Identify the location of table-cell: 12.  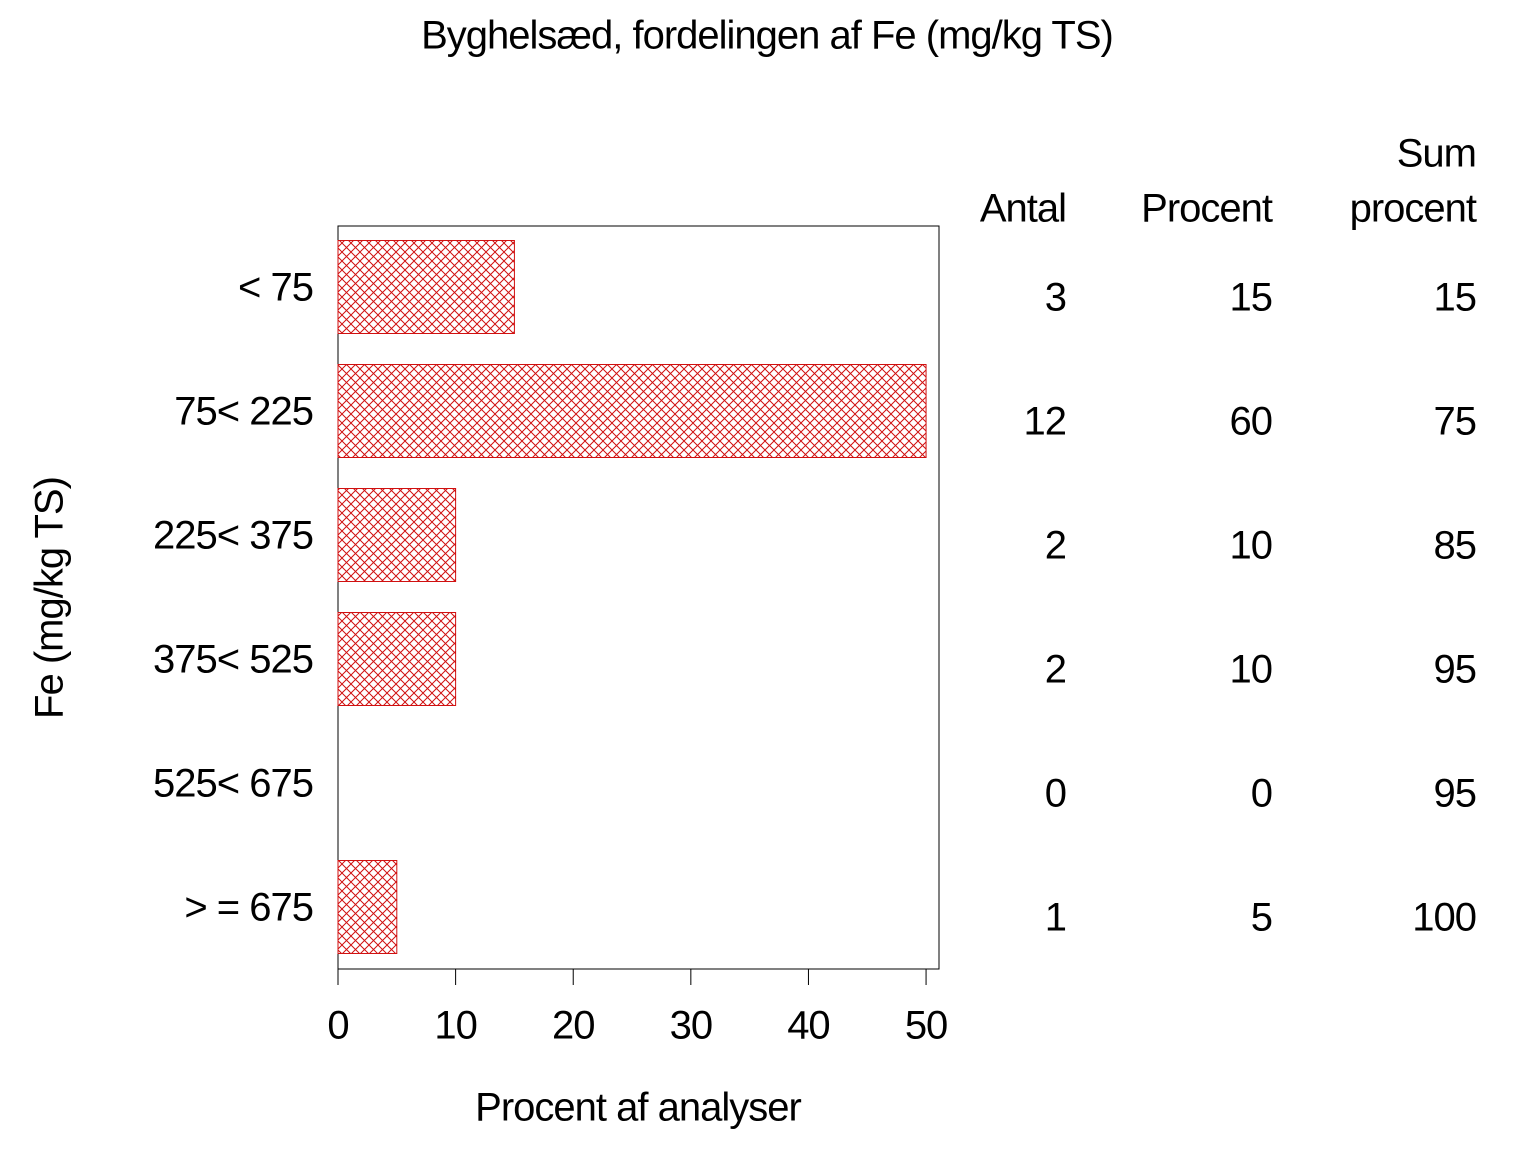
(1045, 422).